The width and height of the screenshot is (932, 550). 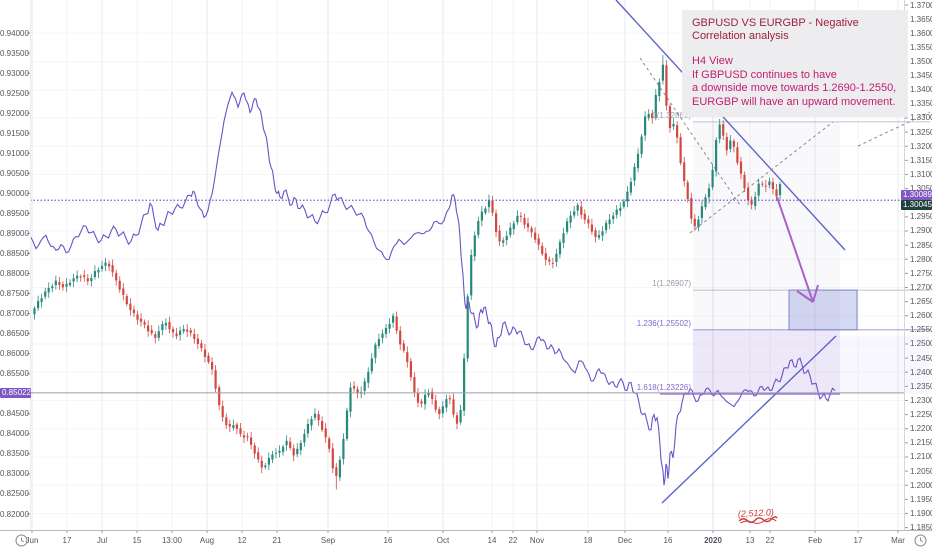 What do you see at coordinates (712, 61) in the screenshot?
I see `analysis-note-line: H4 View` at bounding box center [712, 61].